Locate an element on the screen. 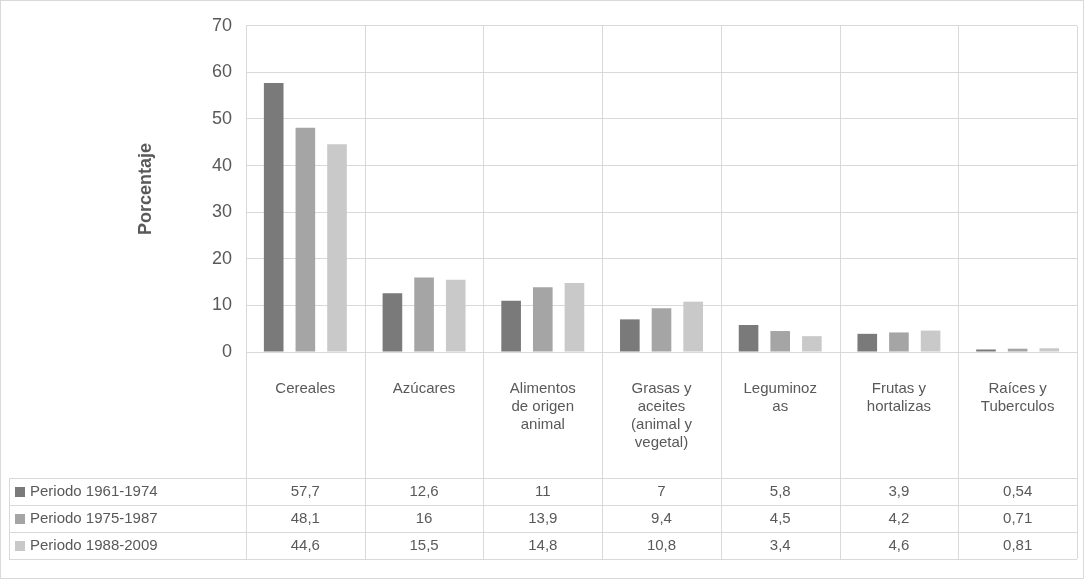  y-tick-label: 50 is located at coordinates (221, 117).